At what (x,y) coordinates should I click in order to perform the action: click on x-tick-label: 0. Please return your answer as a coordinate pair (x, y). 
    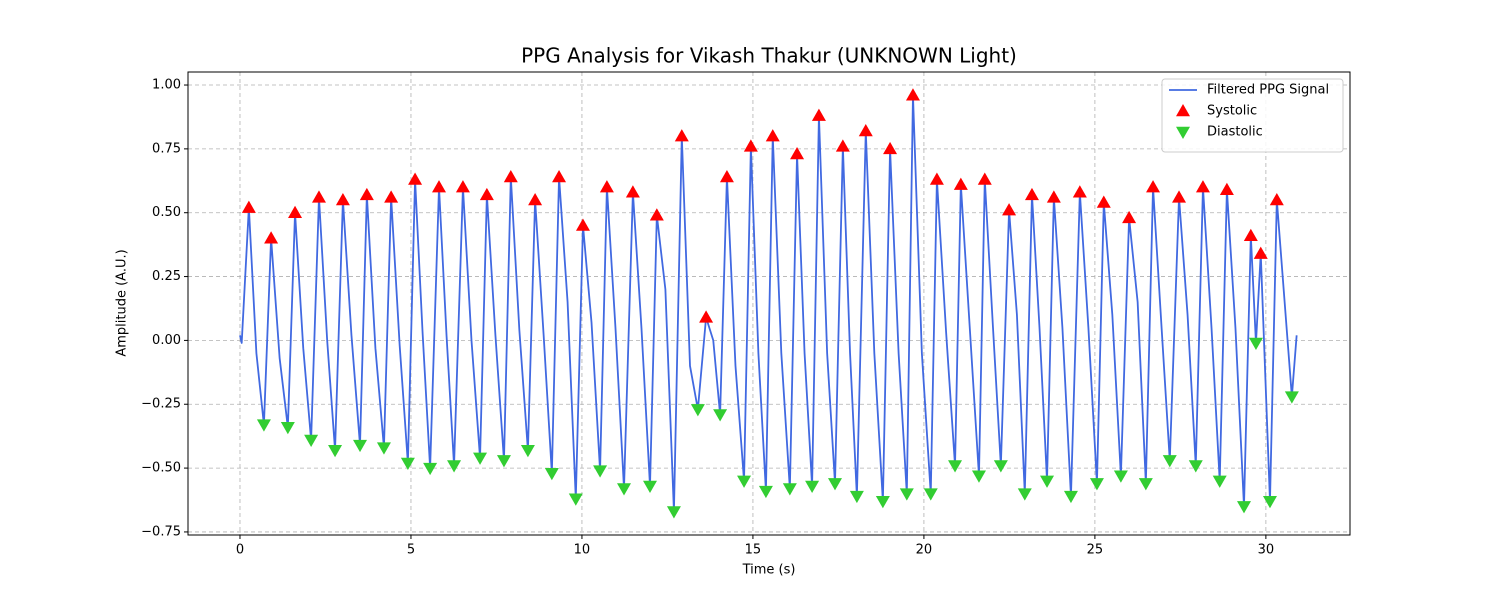
    Looking at the image, I should click on (240, 550).